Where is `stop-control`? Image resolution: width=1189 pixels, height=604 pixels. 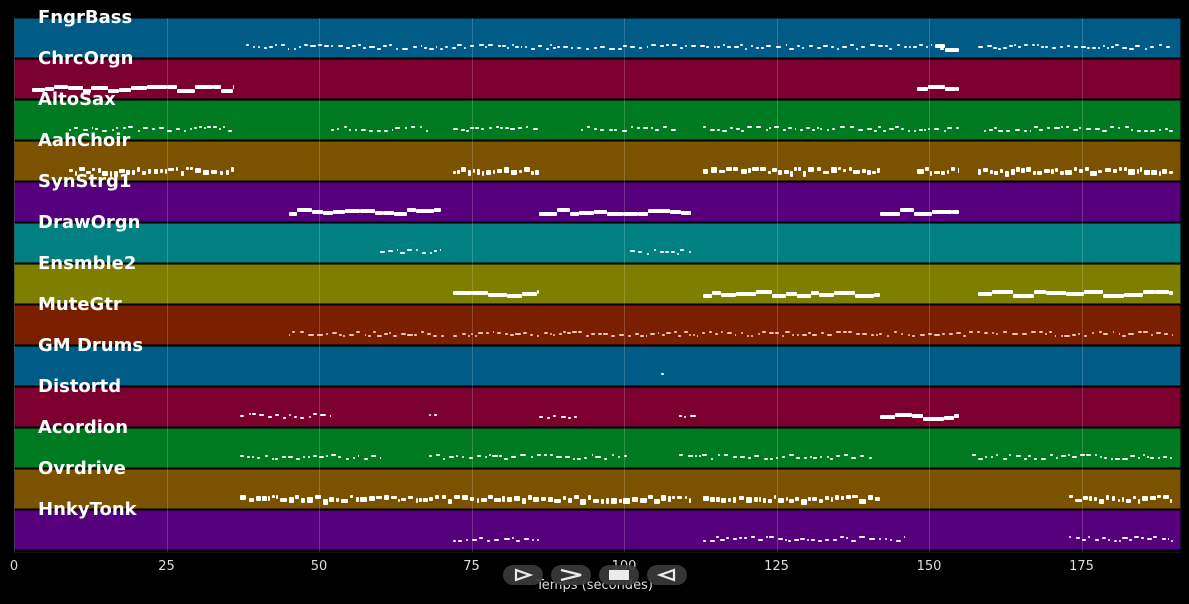
stop-control is located at coordinates (619, 575).